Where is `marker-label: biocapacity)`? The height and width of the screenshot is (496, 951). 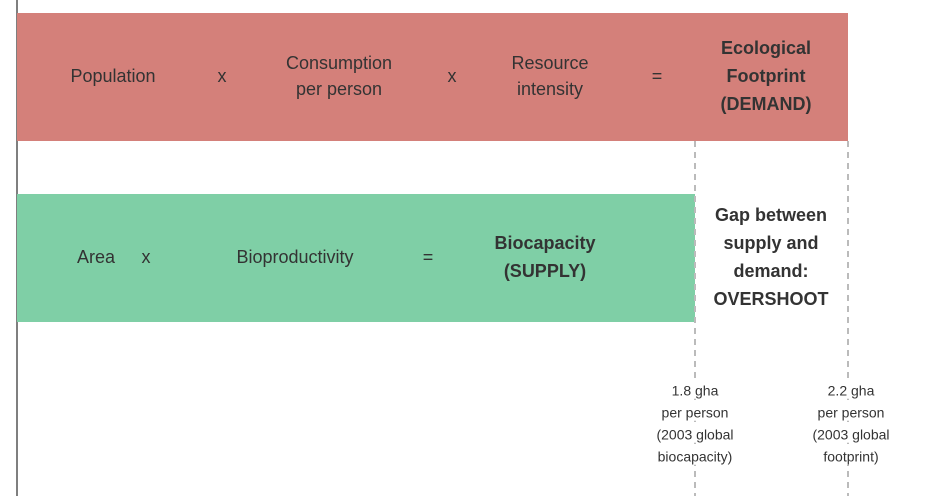
marker-label: biocapacity) is located at coordinates (695, 457).